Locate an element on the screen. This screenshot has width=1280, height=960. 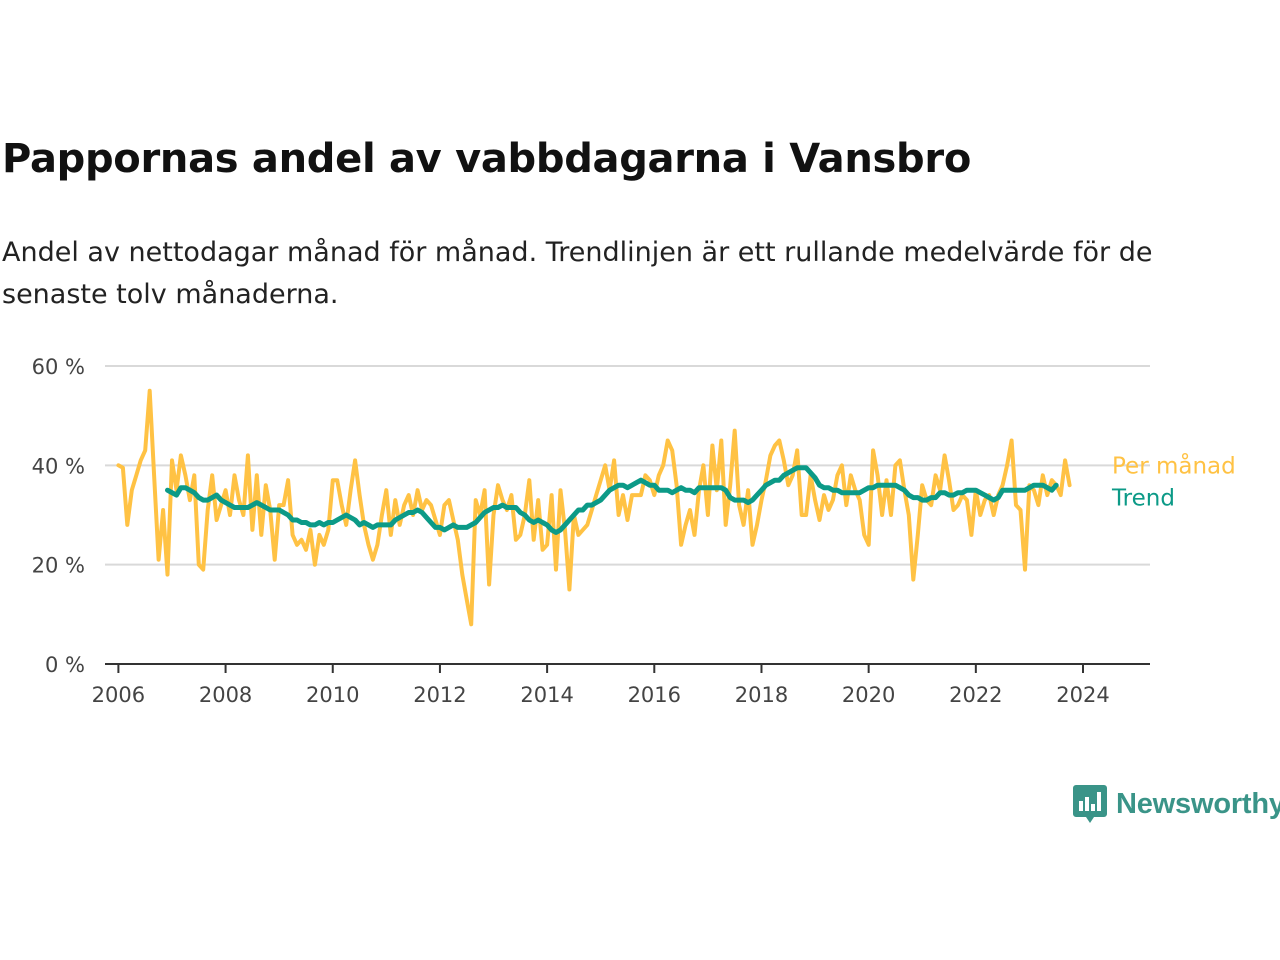
trend-series-line is located at coordinates (612, 500).